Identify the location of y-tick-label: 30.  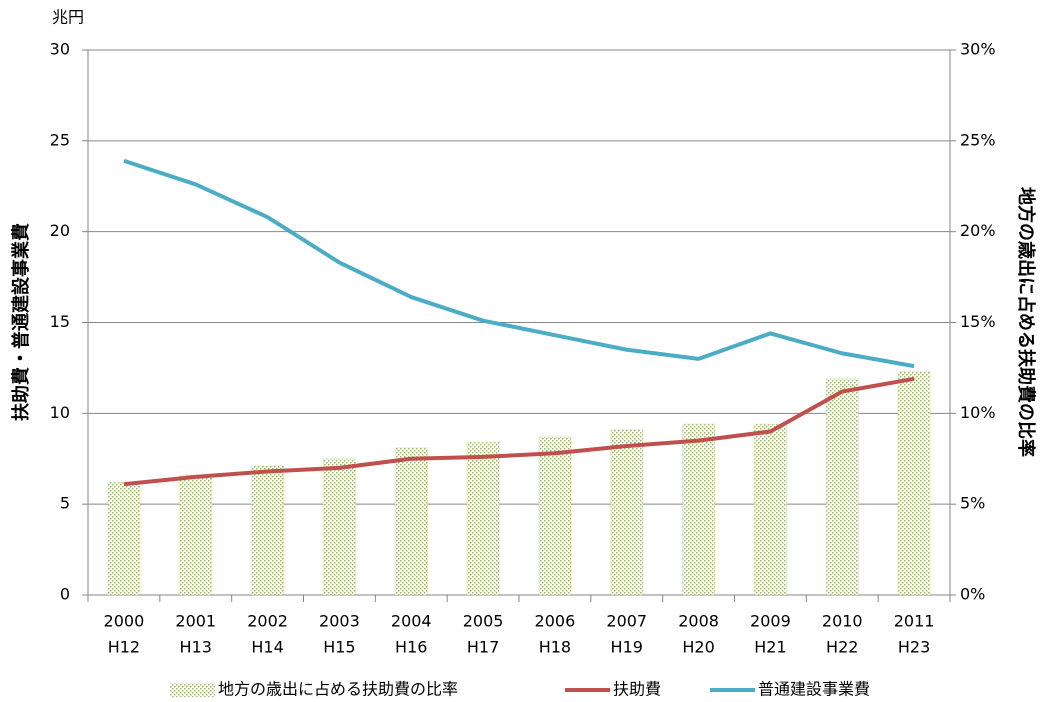
(60, 49).